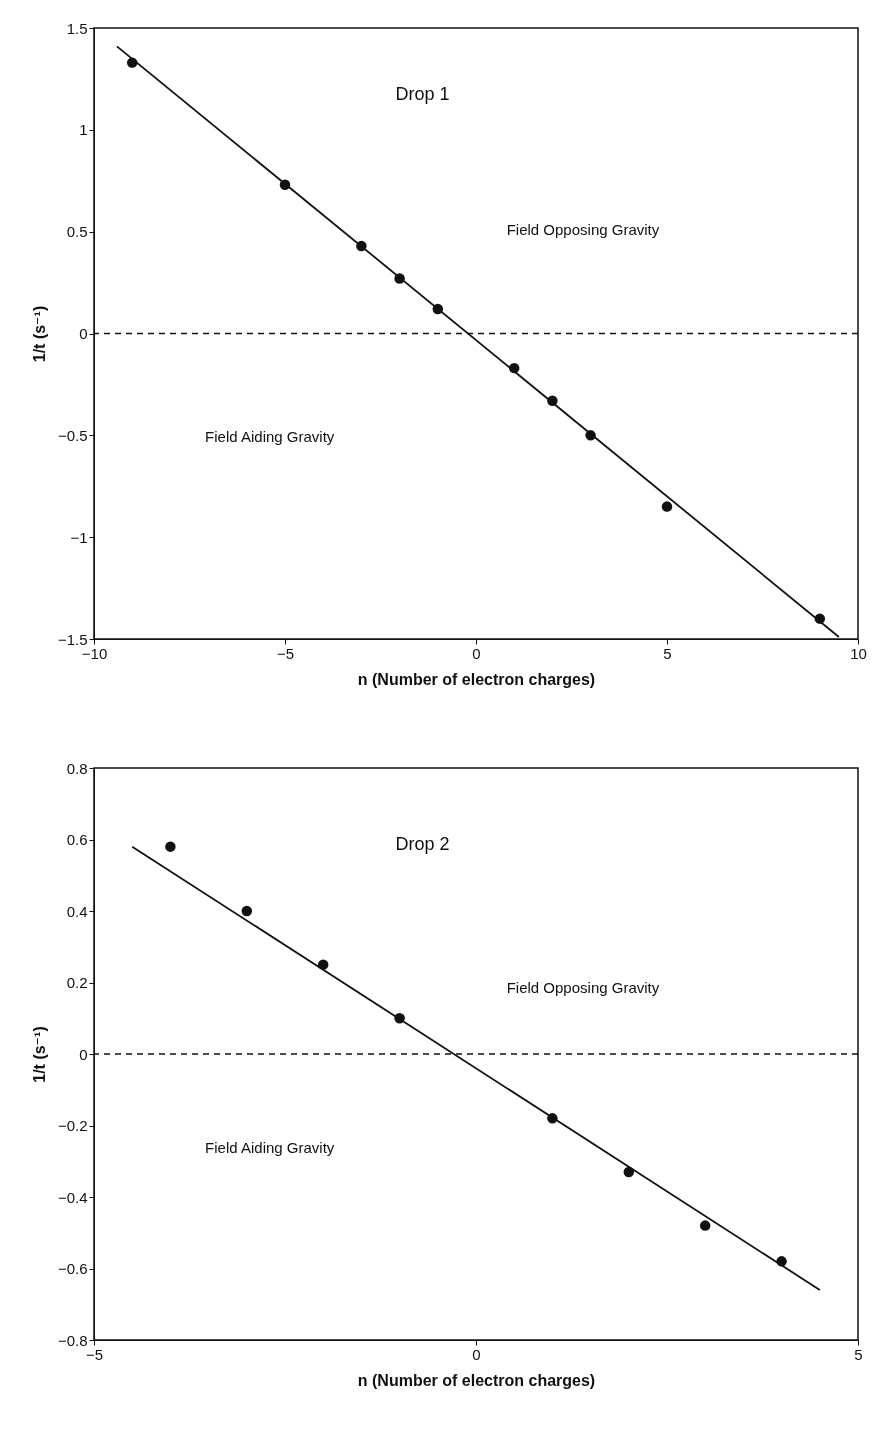  Describe the element at coordinates (77, 28) in the screenshot. I see `y-tick-label: 1.5` at that location.